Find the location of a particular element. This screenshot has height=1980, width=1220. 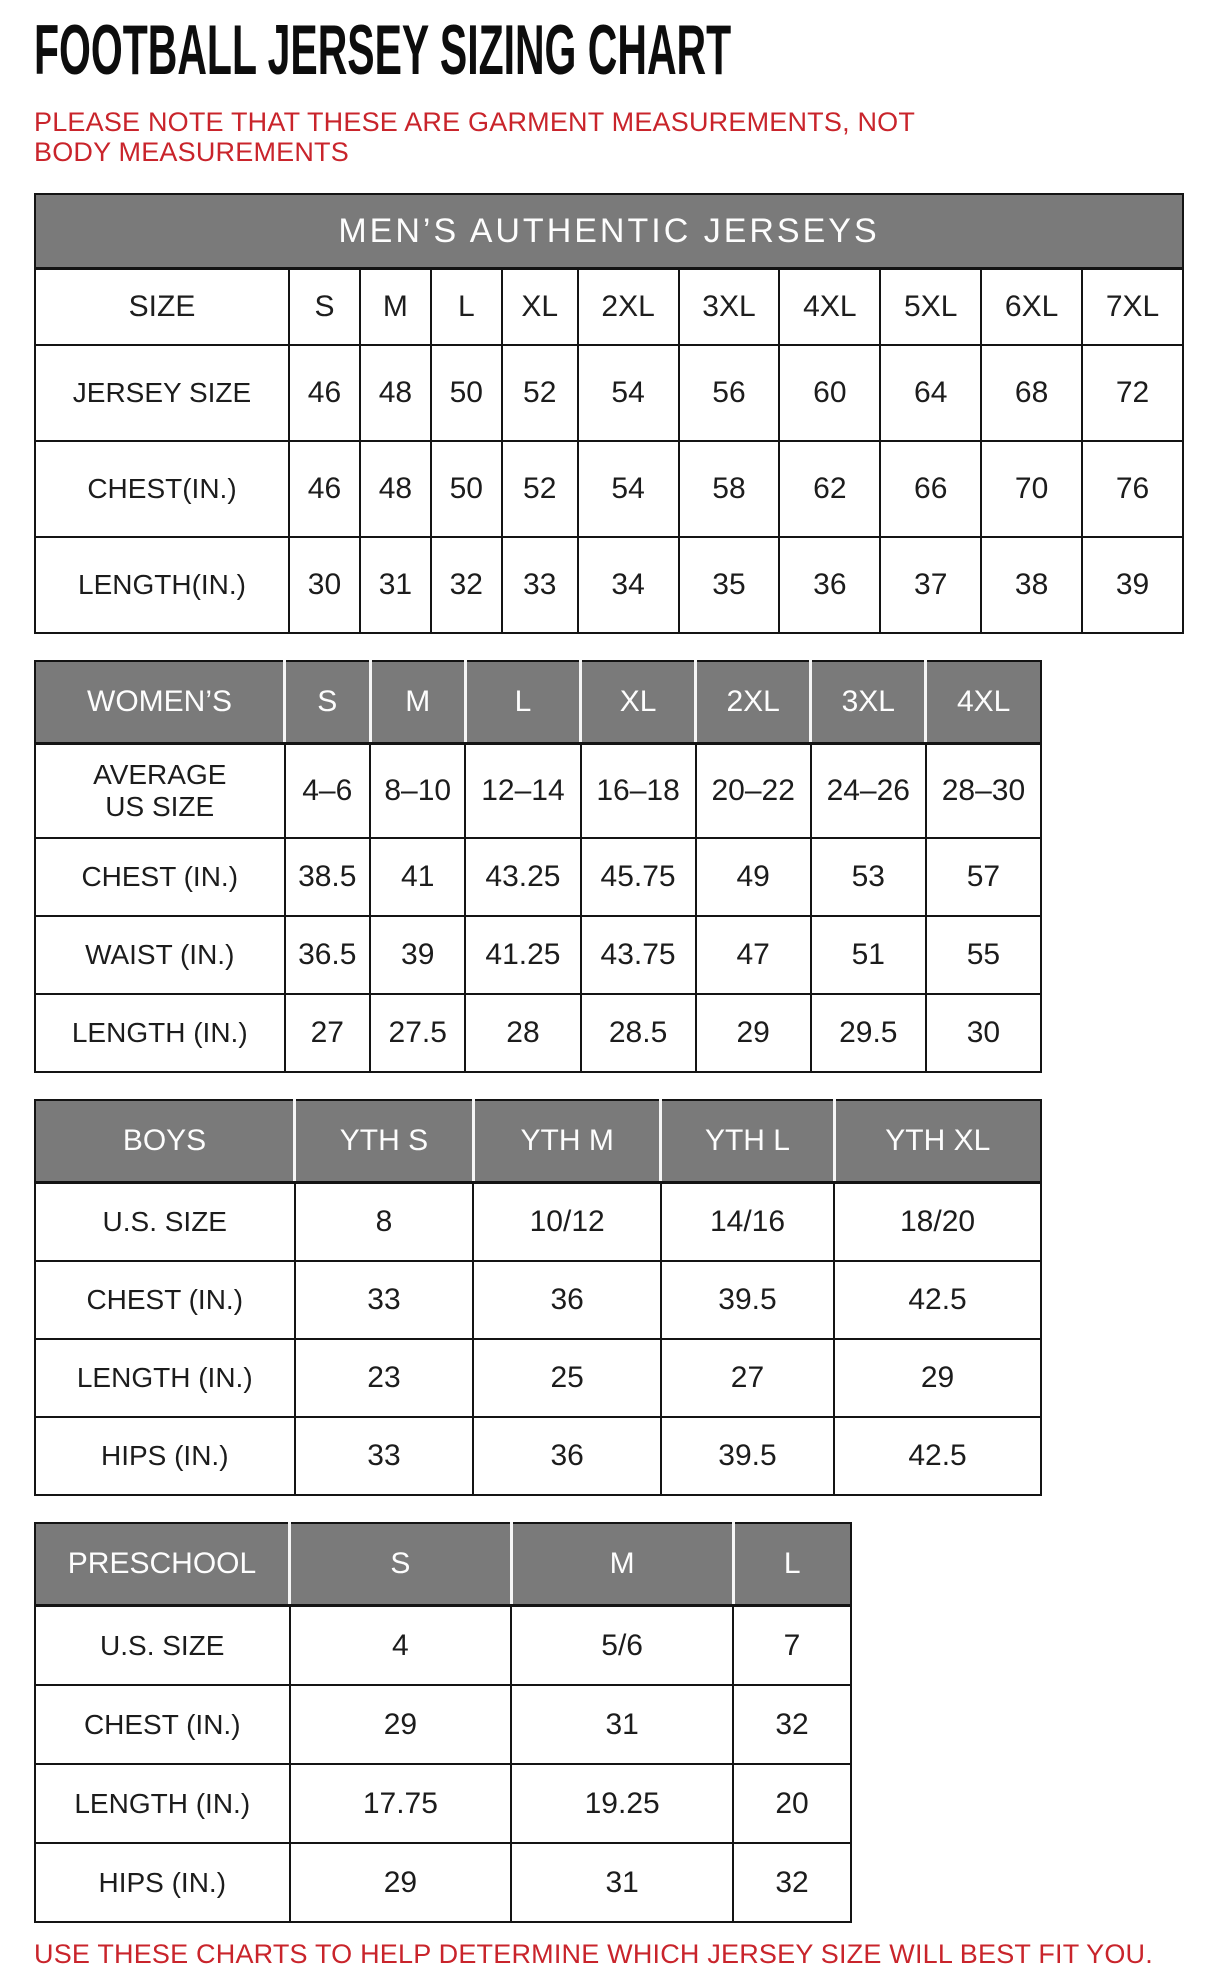

boys-value-cell: 25 is located at coordinates (567, 1378).